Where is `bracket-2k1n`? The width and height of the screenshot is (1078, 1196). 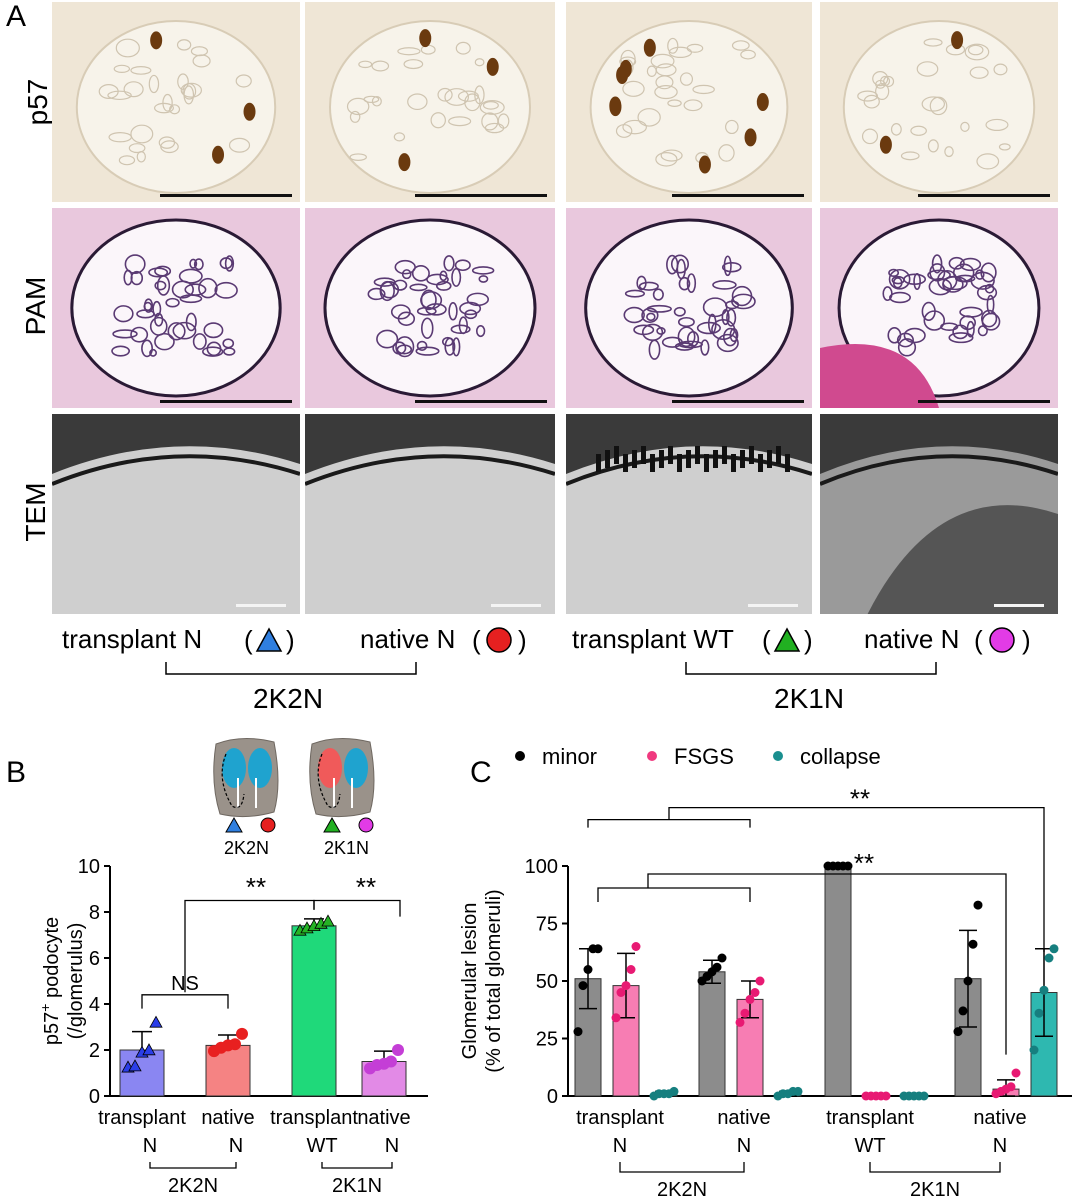 bracket-2k1n is located at coordinates (811, 668).